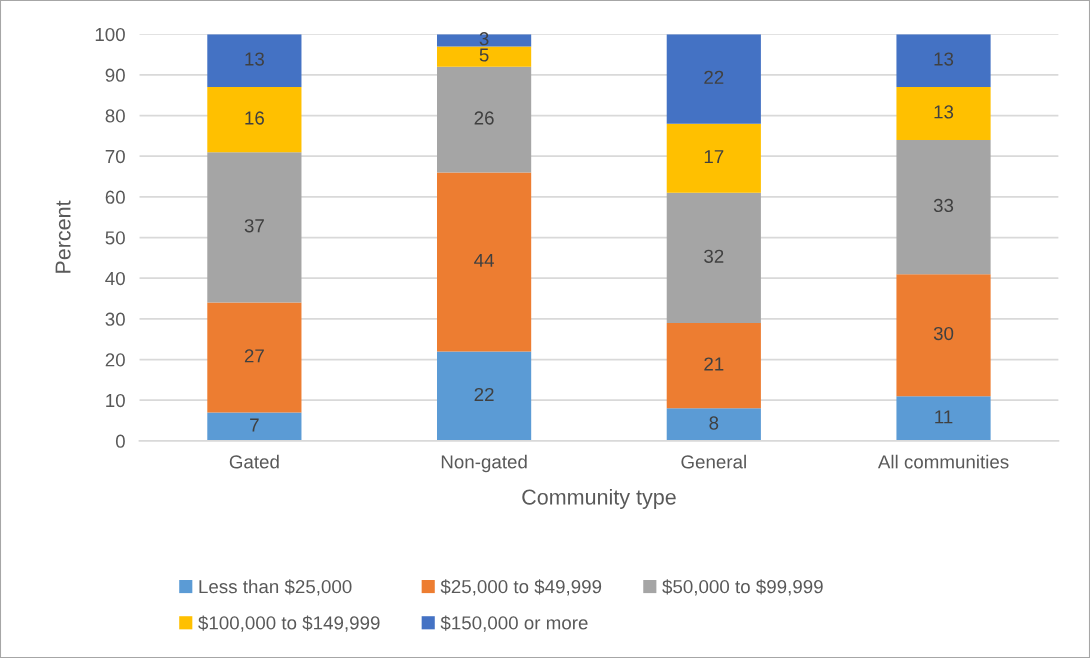  I want to click on y-tick-label: 100, so click(110, 34).